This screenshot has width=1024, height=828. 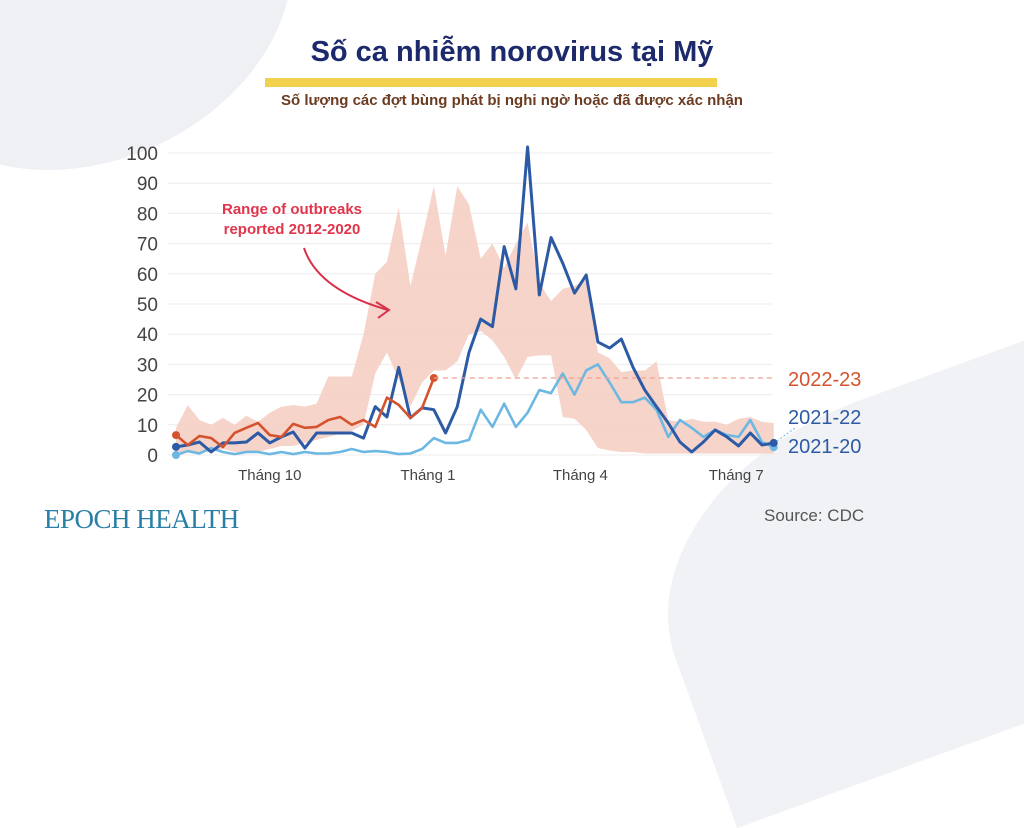 What do you see at coordinates (147, 184) in the screenshot?
I see `y-tick-label: 90` at bounding box center [147, 184].